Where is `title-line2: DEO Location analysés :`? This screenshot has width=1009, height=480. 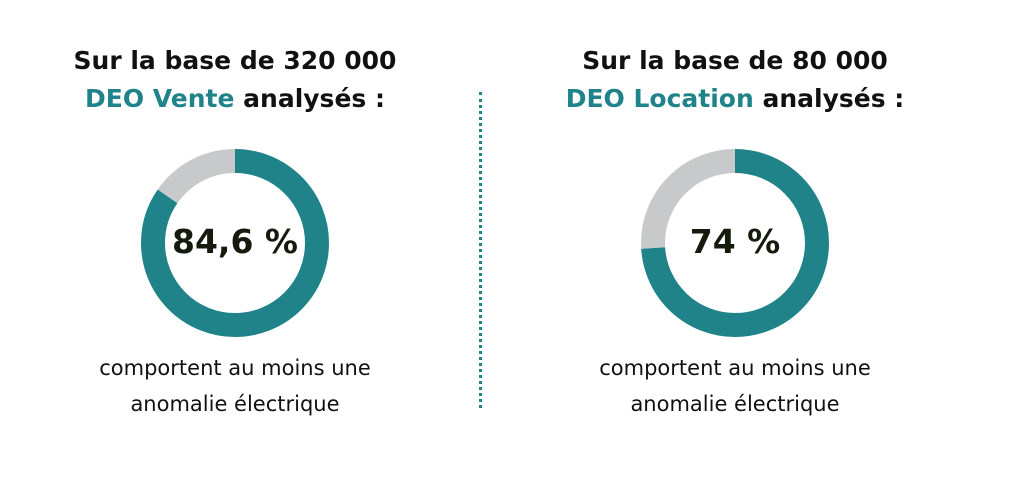 title-line2: DEO Location analysés : is located at coordinates (735, 99).